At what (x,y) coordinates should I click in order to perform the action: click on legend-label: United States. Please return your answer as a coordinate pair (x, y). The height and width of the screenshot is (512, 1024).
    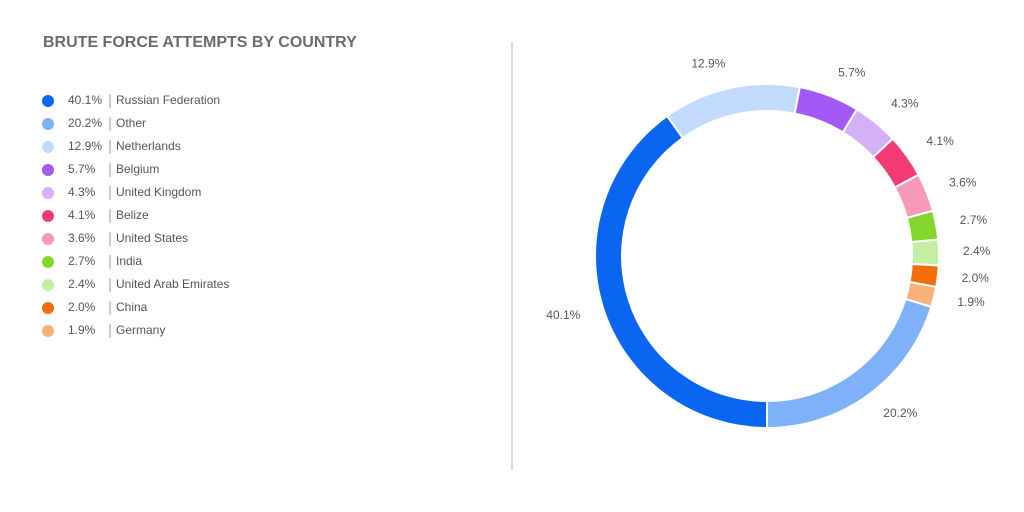
    Looking at the image, I should click on (152, 238).